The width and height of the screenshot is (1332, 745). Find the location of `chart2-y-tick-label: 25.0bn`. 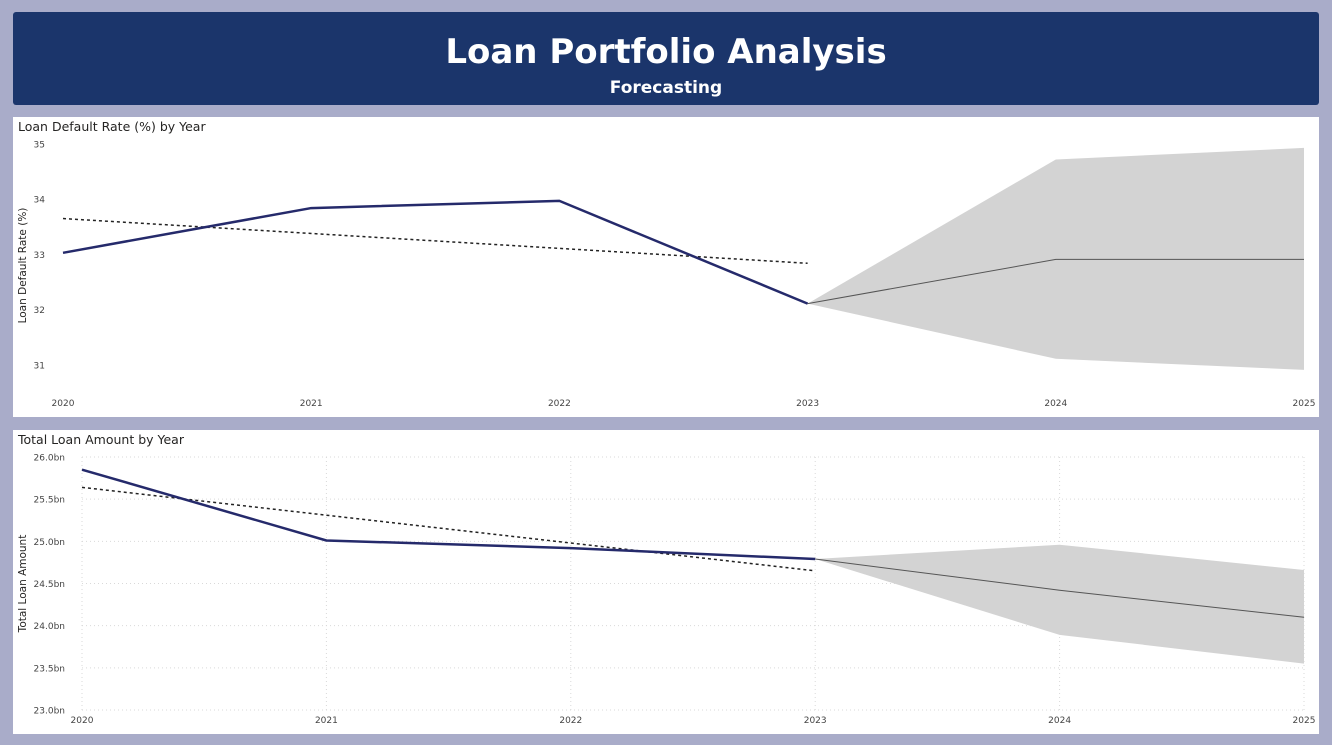

chart2-y-tick-label: 25.0bn is located at coordinates (49, 543).